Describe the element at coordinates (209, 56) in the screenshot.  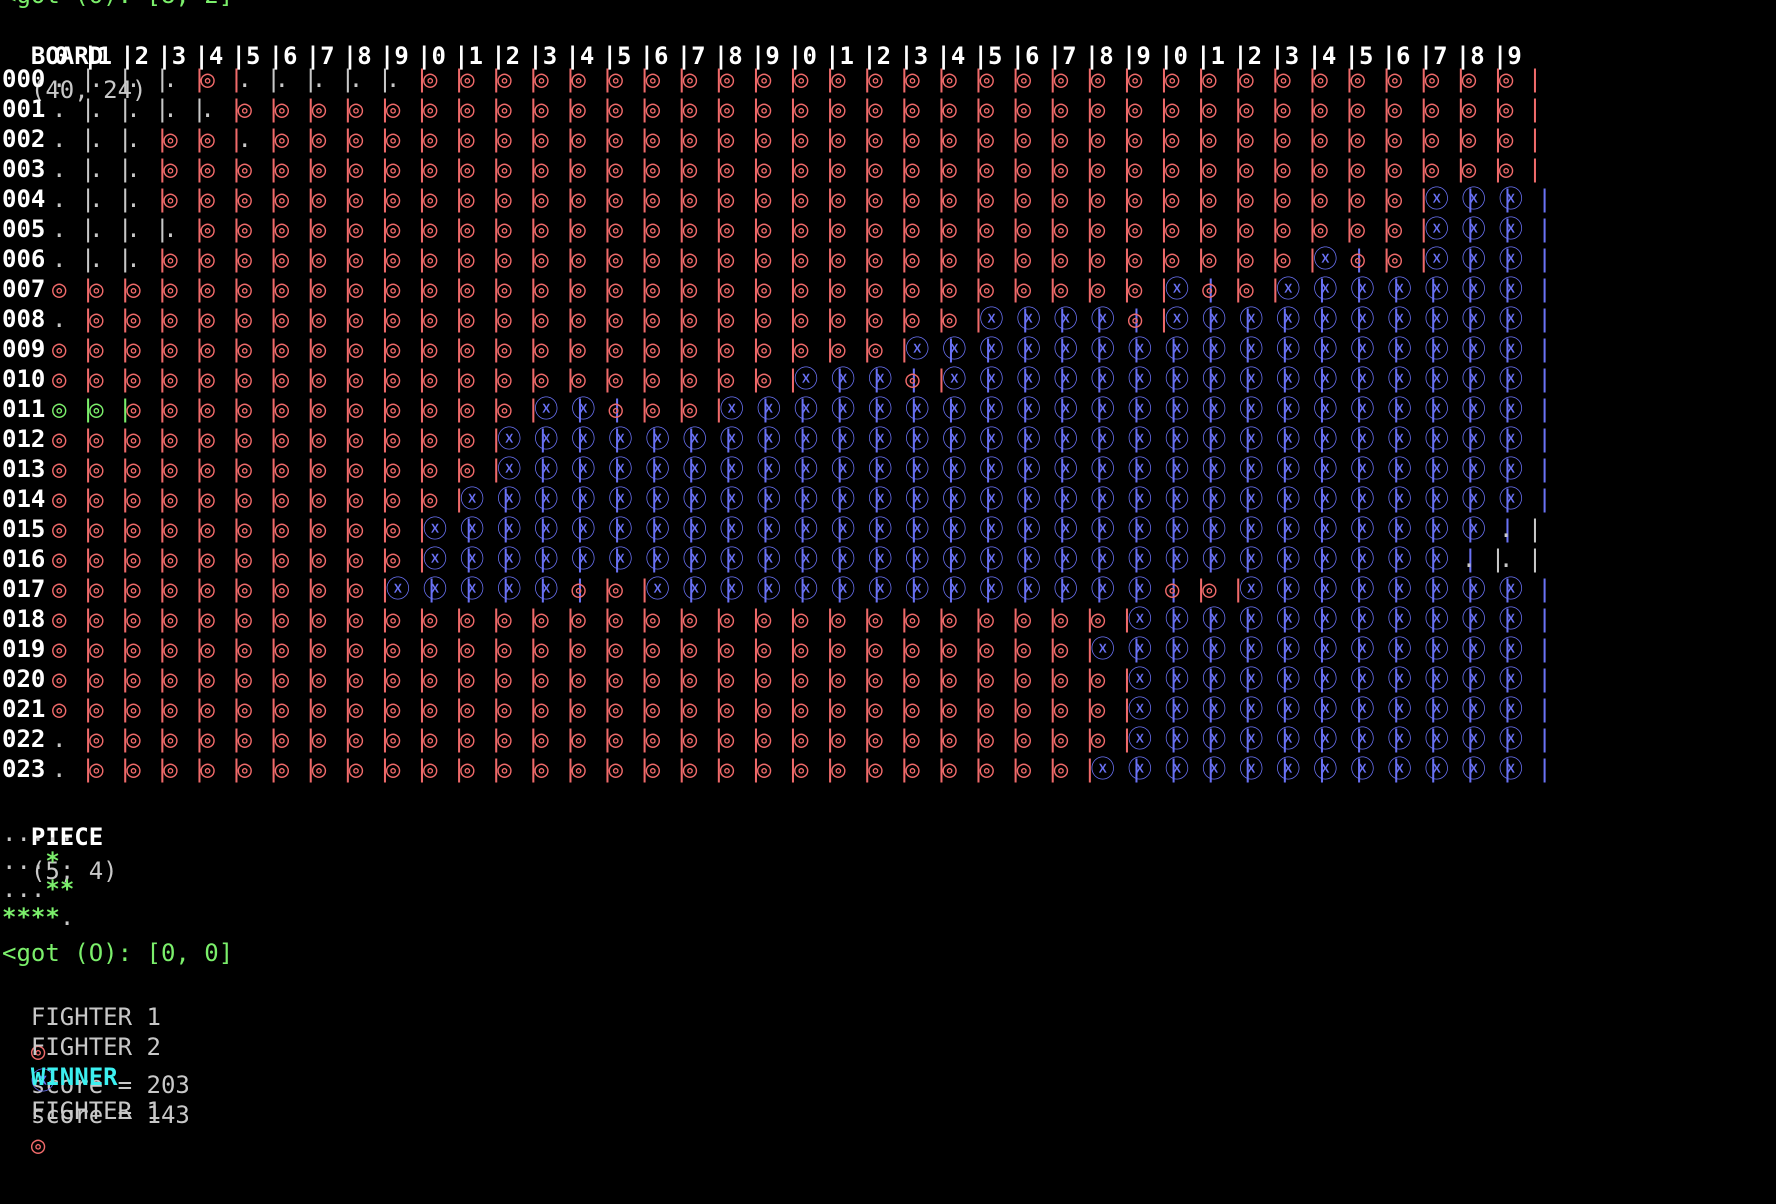
I see `column-header-label: |4` at that location.